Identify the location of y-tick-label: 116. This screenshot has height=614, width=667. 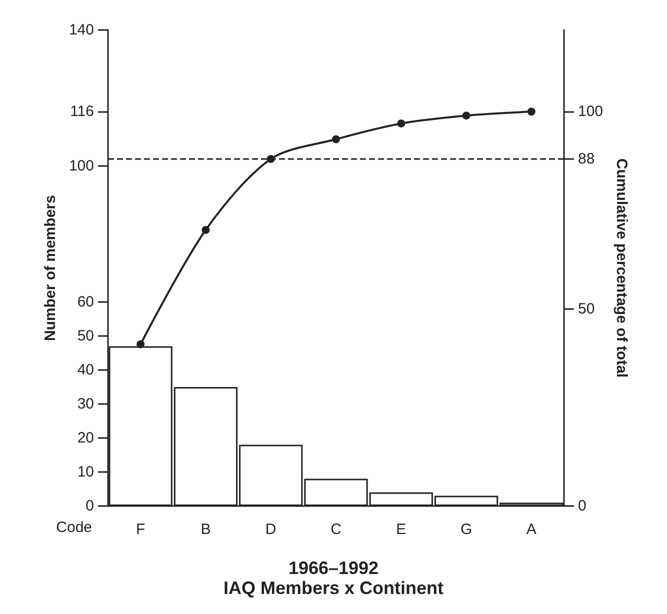
(82, 111).